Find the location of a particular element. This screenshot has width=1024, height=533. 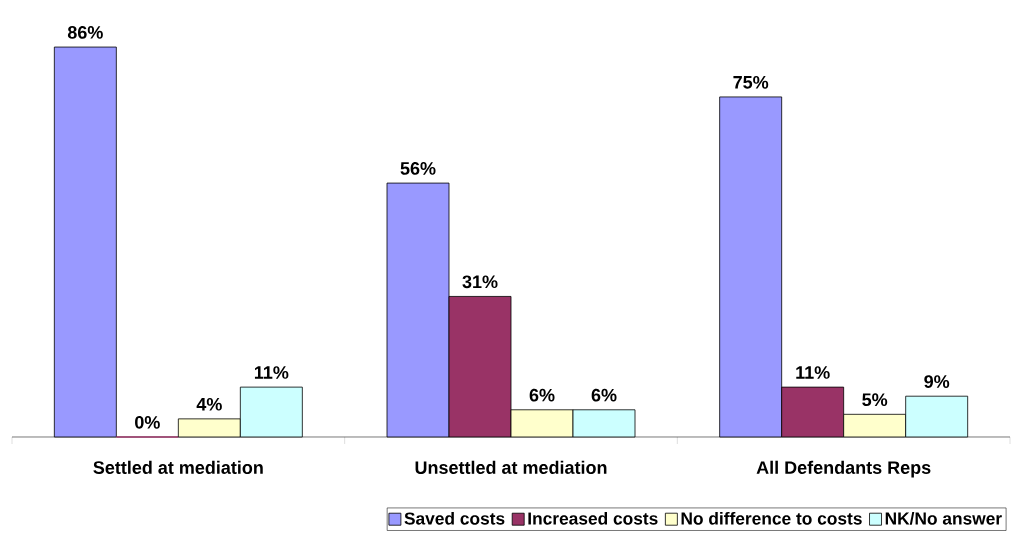

data-label: 86% is located at coordinates (85, 32).